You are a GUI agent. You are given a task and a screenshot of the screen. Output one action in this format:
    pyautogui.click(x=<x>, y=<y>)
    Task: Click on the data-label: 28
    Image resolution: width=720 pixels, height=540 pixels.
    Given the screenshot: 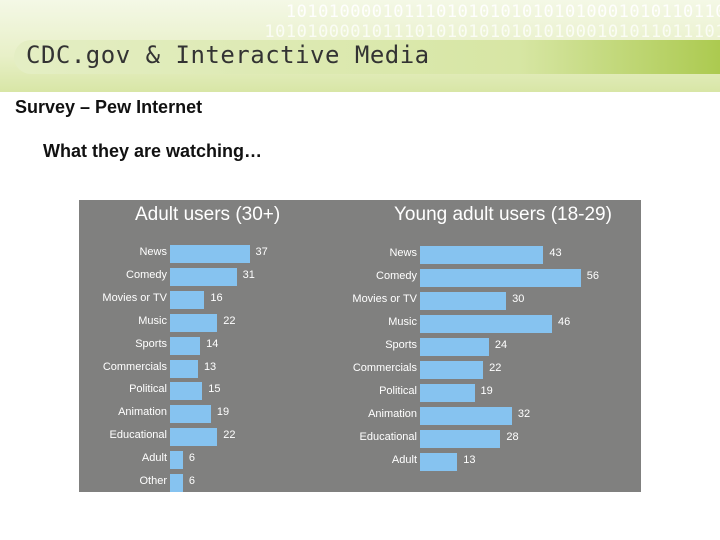 What is the action you would take?
    pyautogui.click(x=512, y=437)
    